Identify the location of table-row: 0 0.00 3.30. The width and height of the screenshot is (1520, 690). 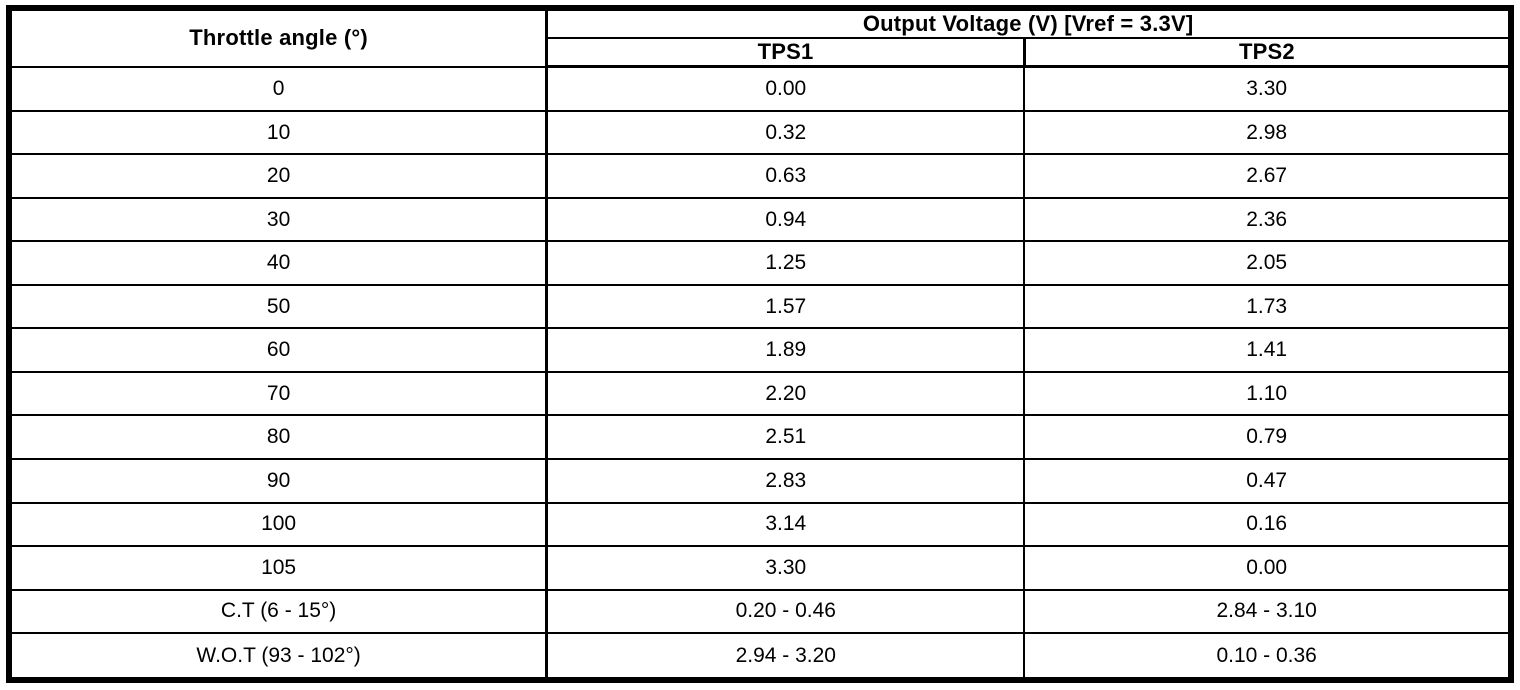
(760, 88).